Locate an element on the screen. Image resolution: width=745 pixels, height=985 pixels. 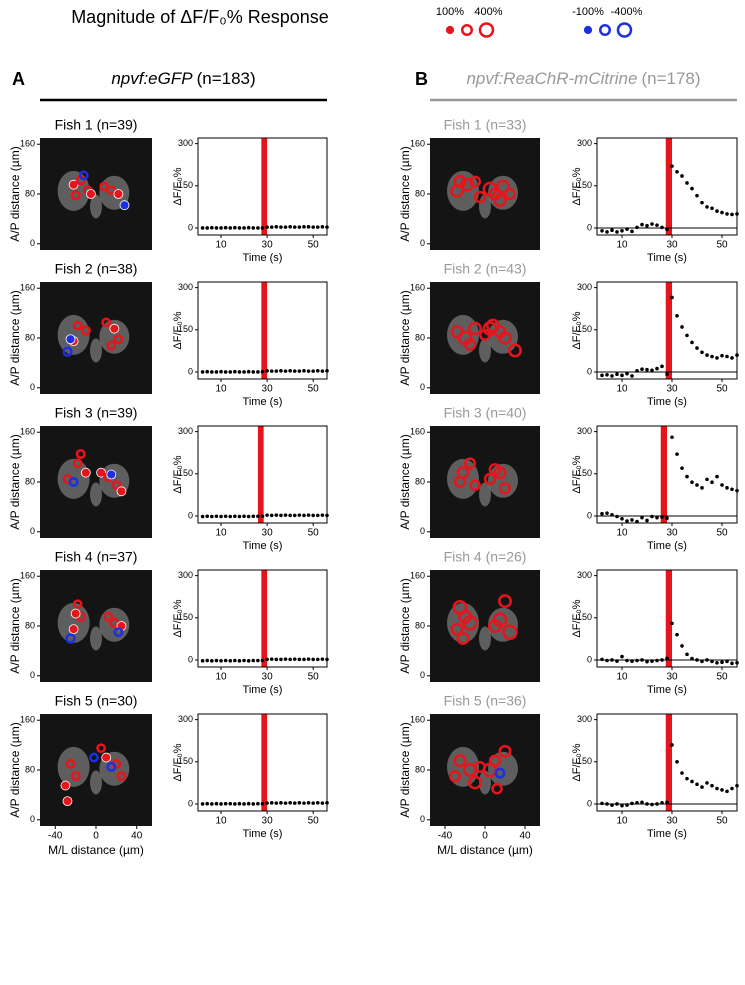
fish-label: Fish 3 (n=40) is located at coordinates (485, 413).